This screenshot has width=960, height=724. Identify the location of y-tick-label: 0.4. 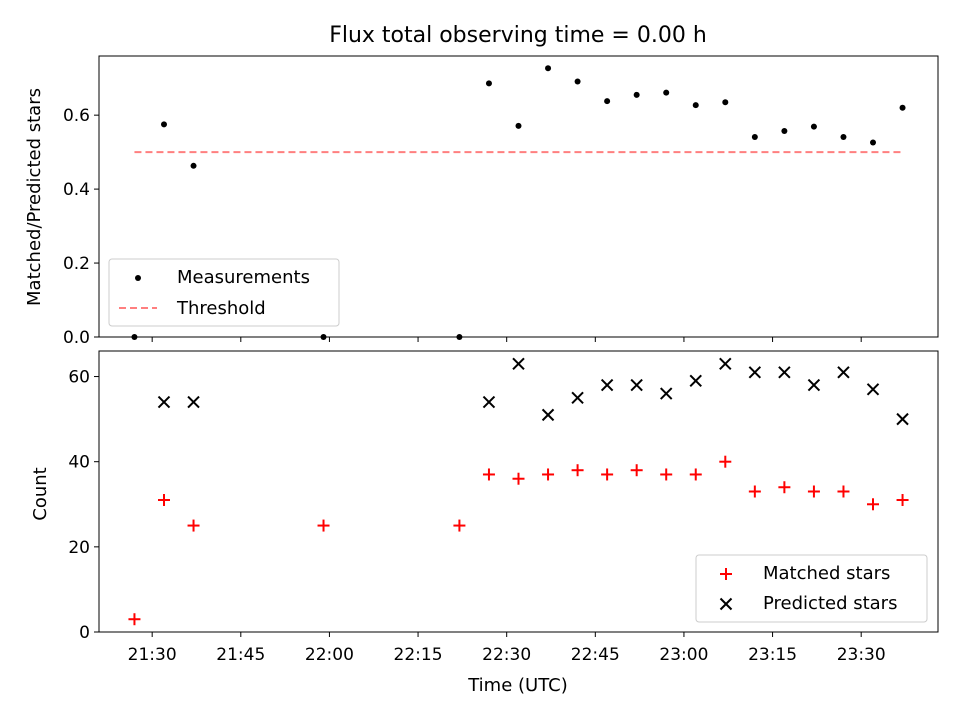
(76, 190).